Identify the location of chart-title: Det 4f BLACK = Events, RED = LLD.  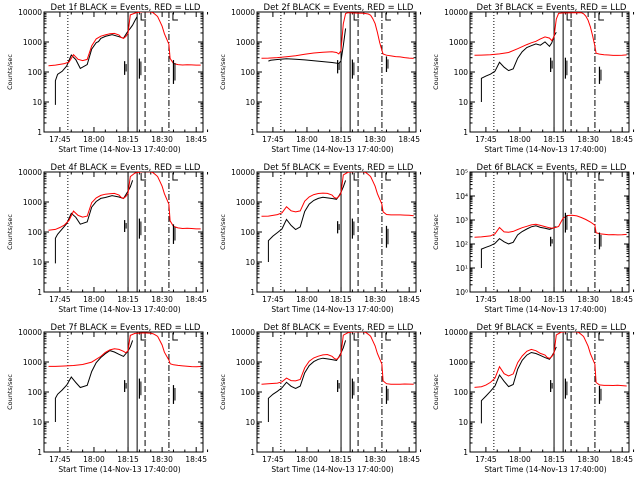
(126, 168).